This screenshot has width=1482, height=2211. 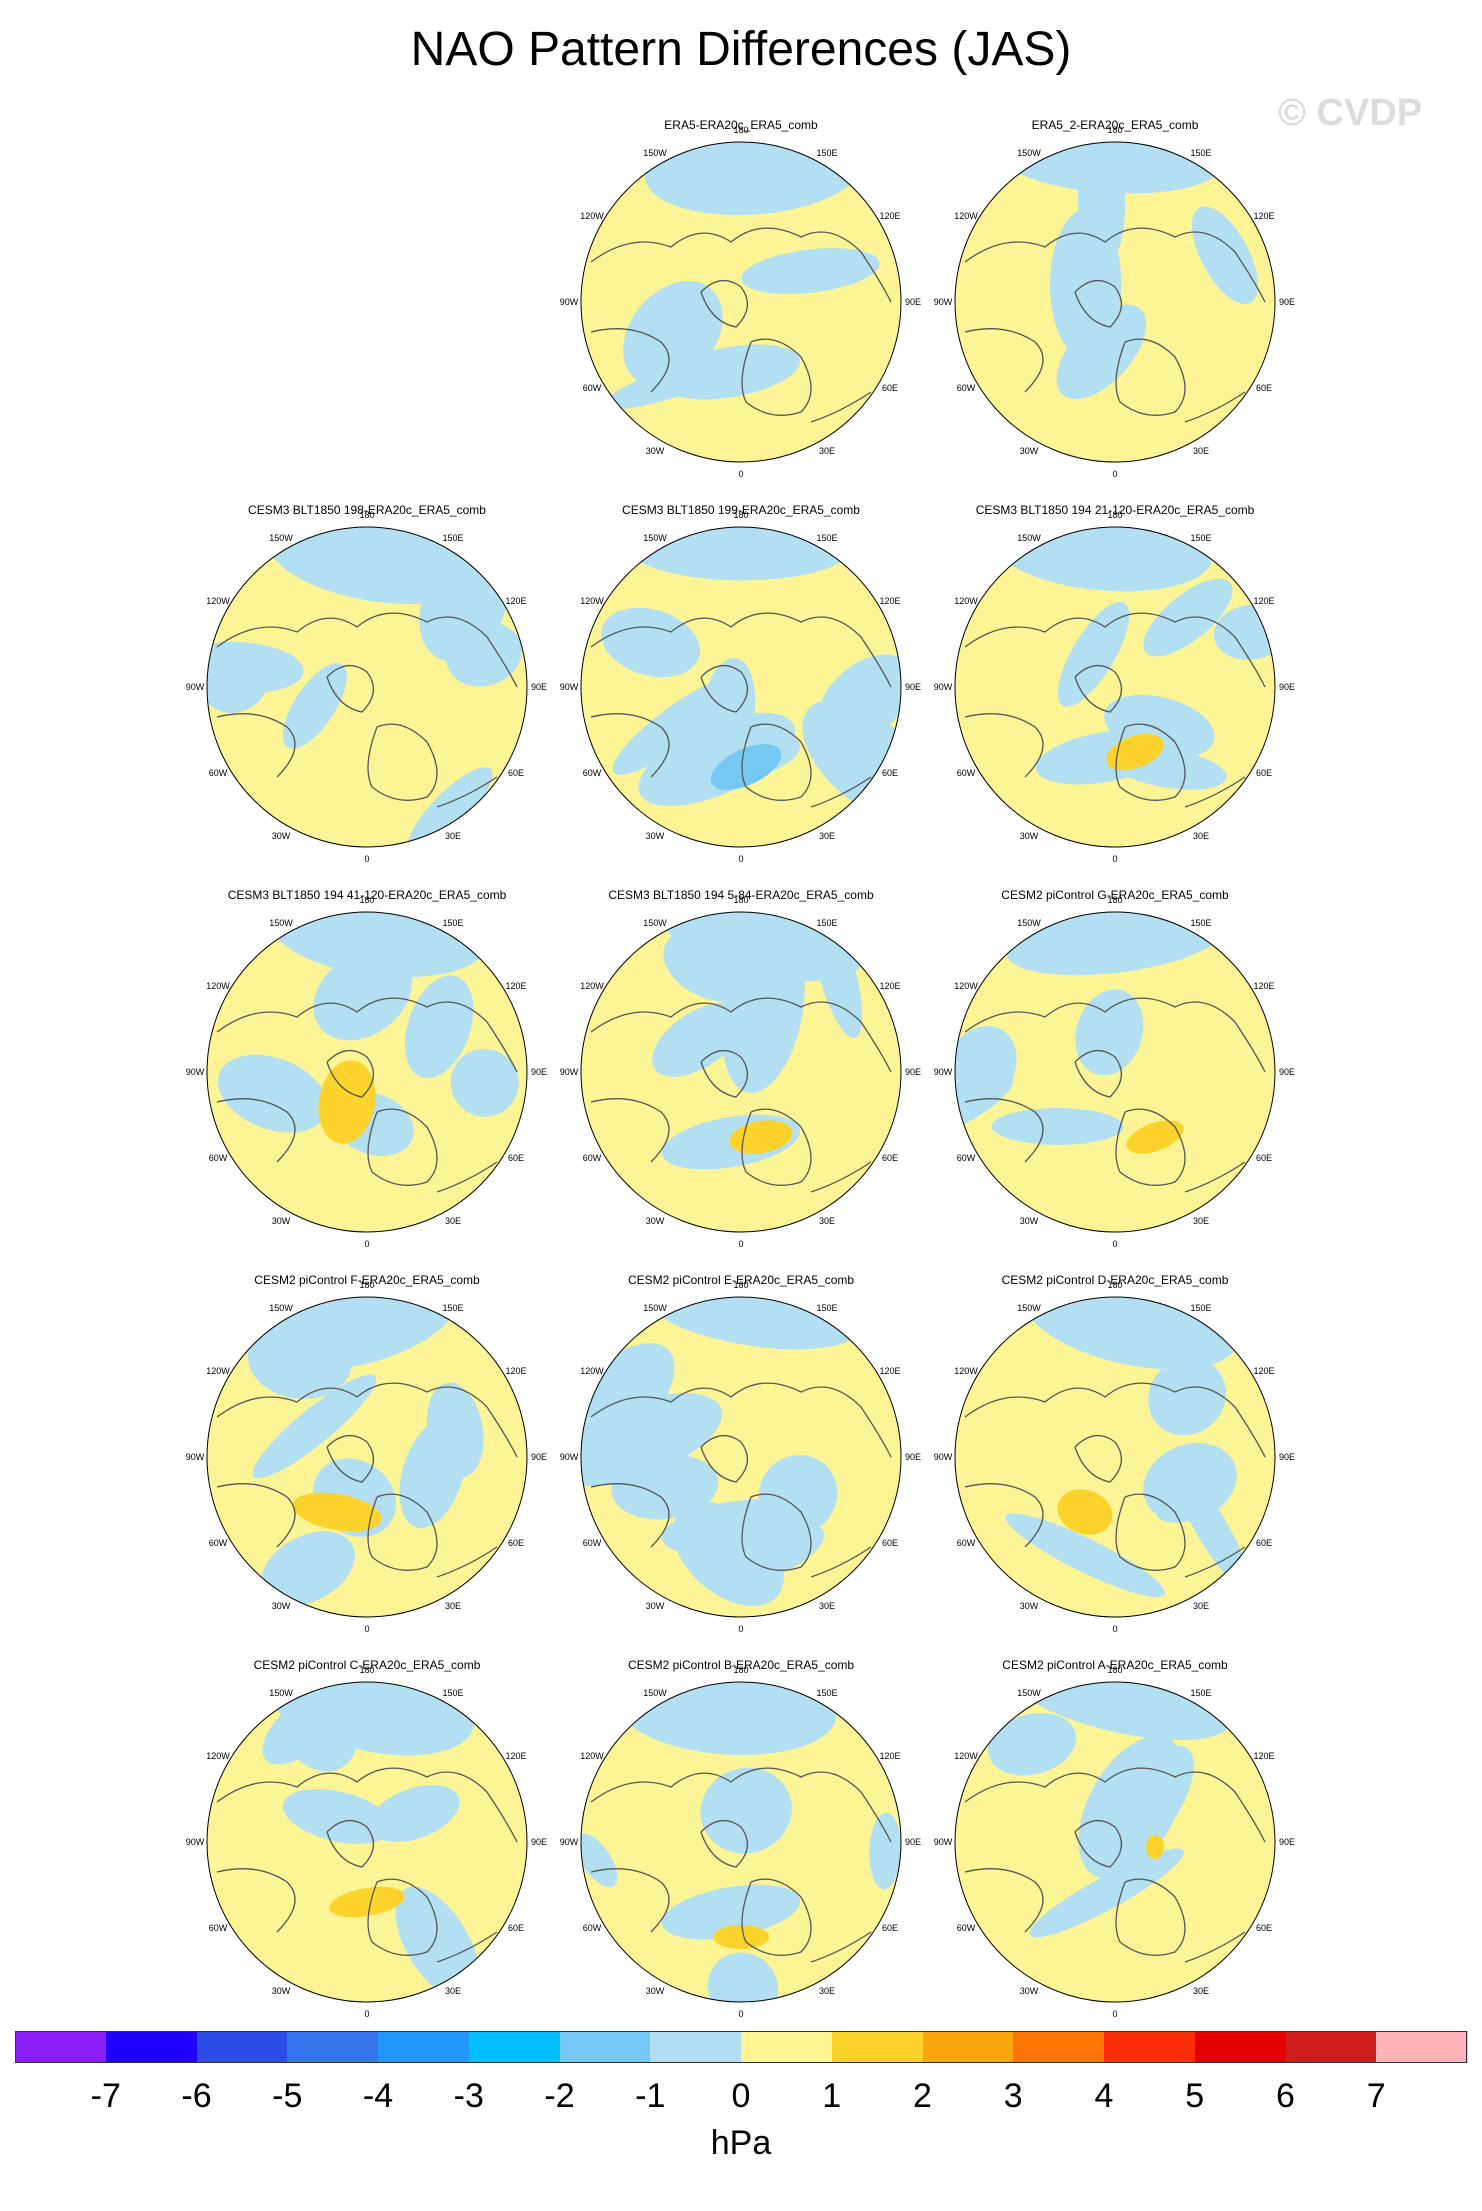 What do you see at coordinates (559, 2096) in the screenshot?
I see `colorbar-tick-label: -2` at bounding box center [559, 2096].